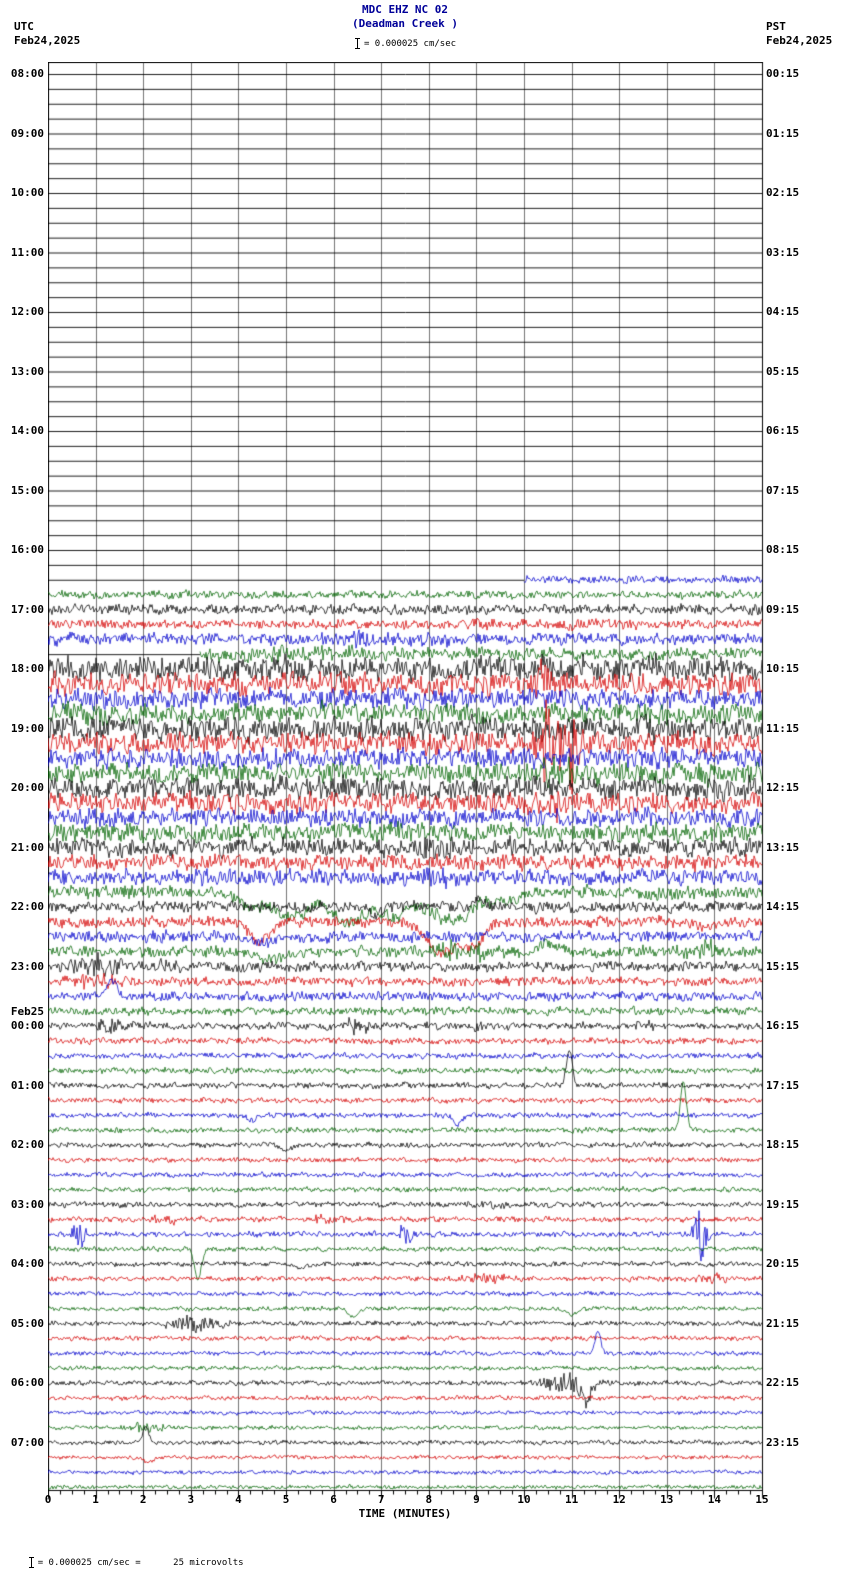 This screenshot has width=850, height=1584. I want to click on pst-hour-label: 17:15, so click(783, 1085).